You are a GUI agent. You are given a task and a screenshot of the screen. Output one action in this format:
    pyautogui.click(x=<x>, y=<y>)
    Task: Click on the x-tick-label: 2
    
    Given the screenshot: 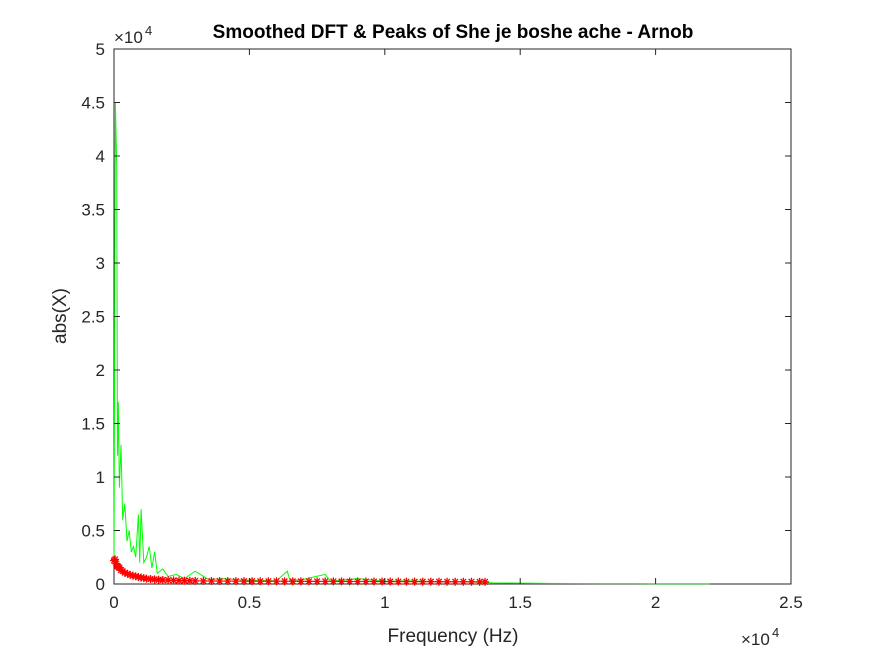 What is the action you would take?
    pyautogui.click(x=655, y=602)
    